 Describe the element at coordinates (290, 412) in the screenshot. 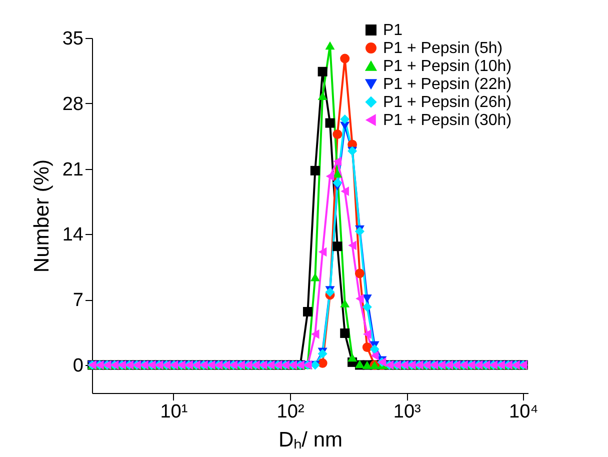

I see `x-tick-label: 10²` at that location.